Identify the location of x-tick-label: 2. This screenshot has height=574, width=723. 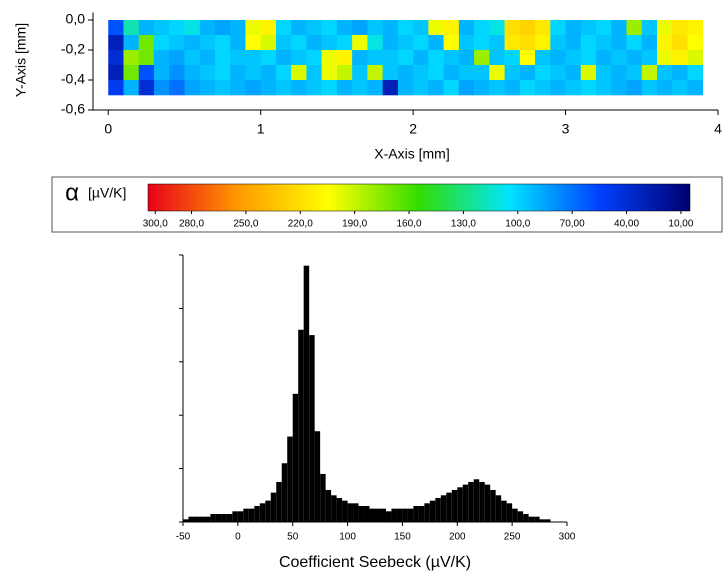
(413, 129).